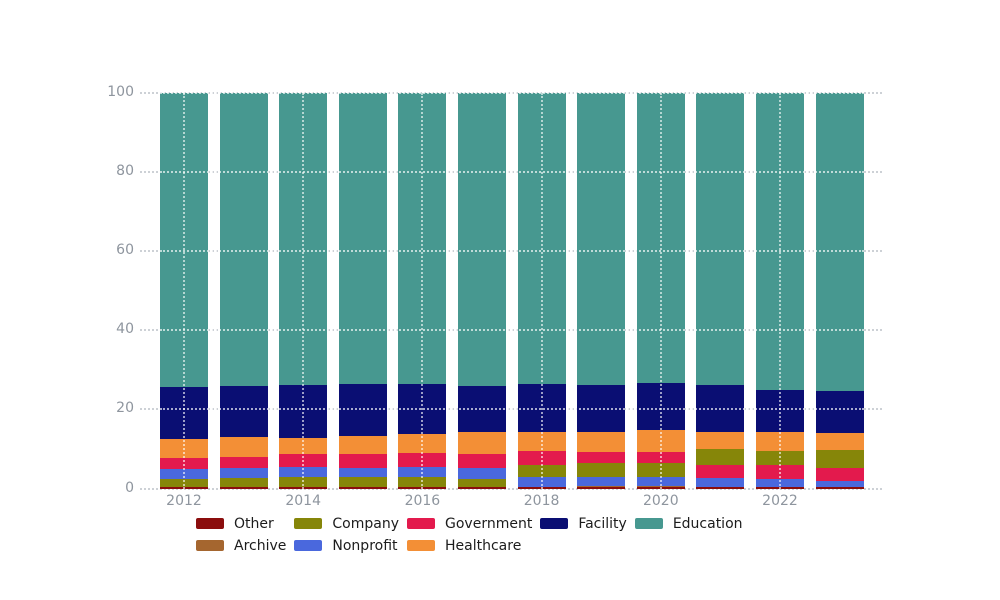 This screenshot has height=600, width=1000. I want to click on legend-label: Facility, so click(602, 523).